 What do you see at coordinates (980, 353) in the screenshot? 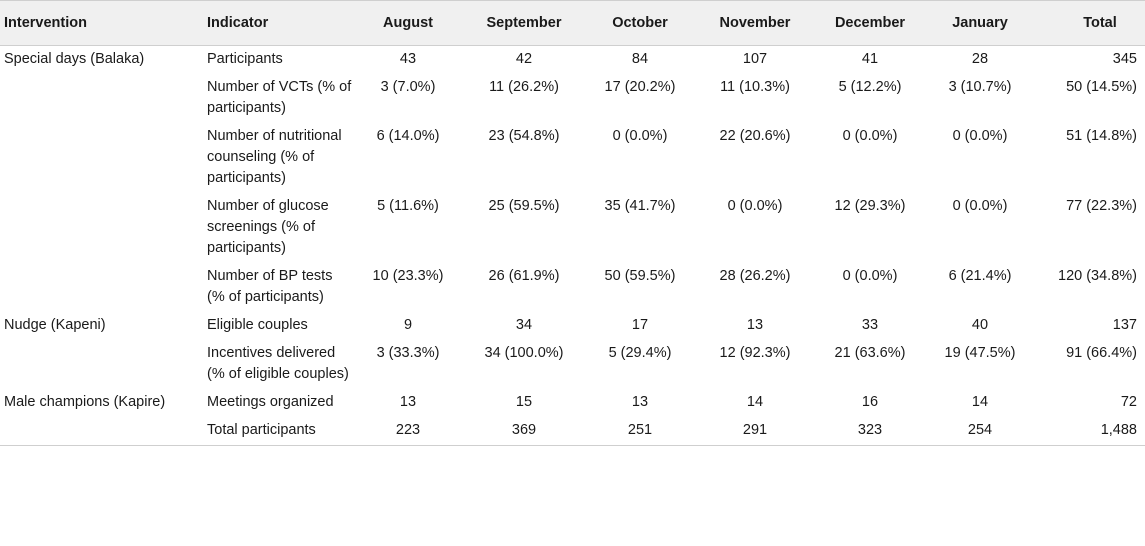
I see `cell-january: 19 (47.5%)` at bounding box center [980, 353].